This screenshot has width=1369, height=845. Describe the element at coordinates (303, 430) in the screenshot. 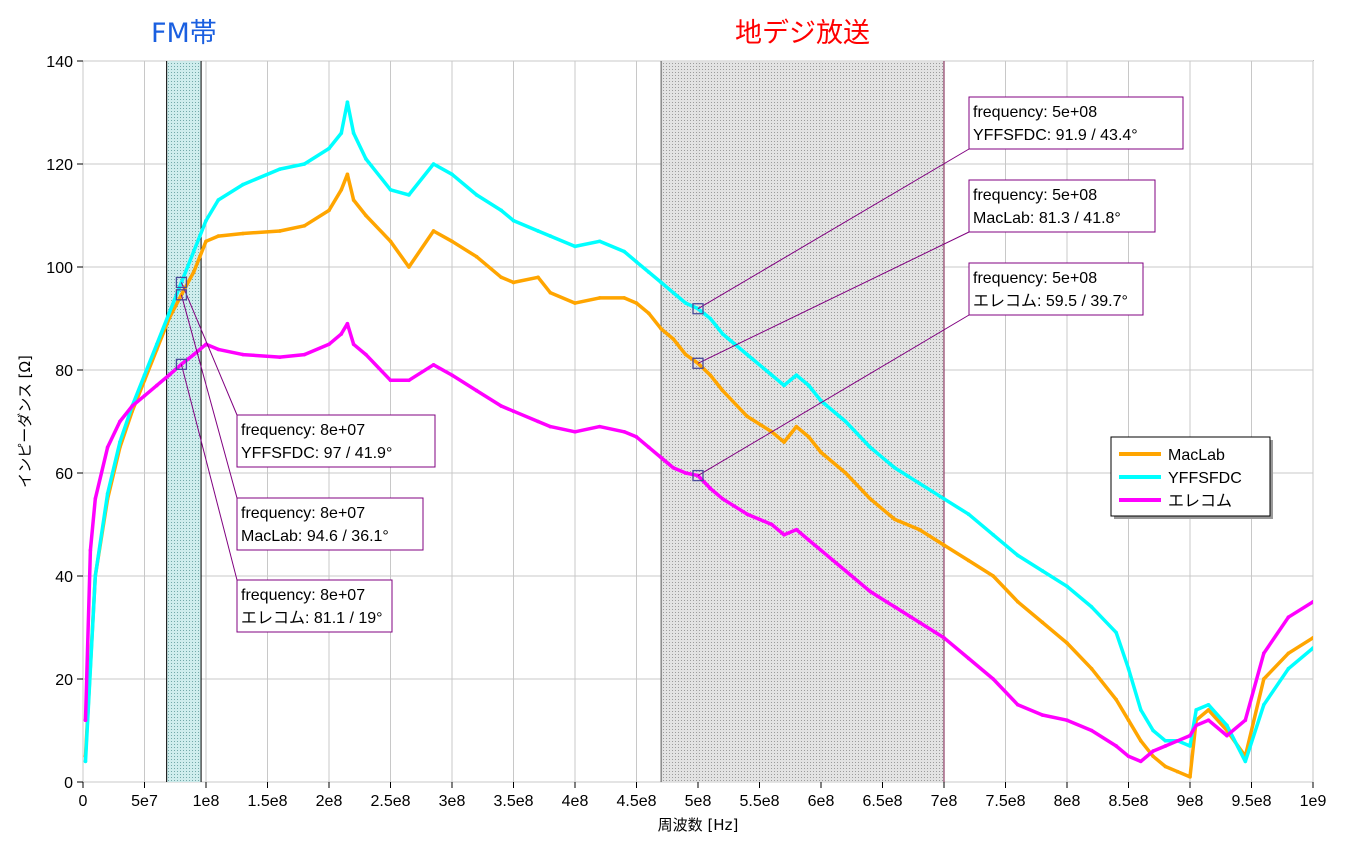

I see `annotation-frequency-0: frequency: 8e+07` at that location.